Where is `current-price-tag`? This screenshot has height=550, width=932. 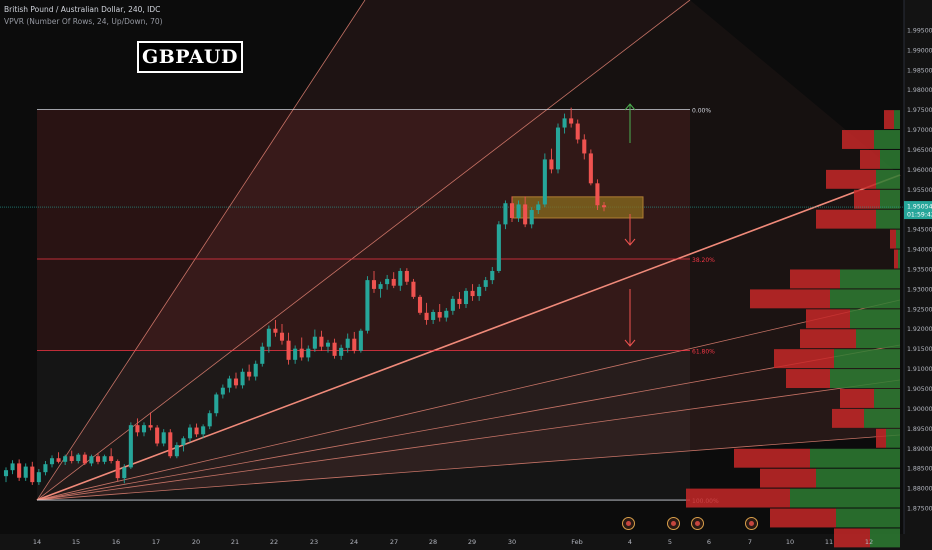 current-price-tag is located at coordinates (918, 210).